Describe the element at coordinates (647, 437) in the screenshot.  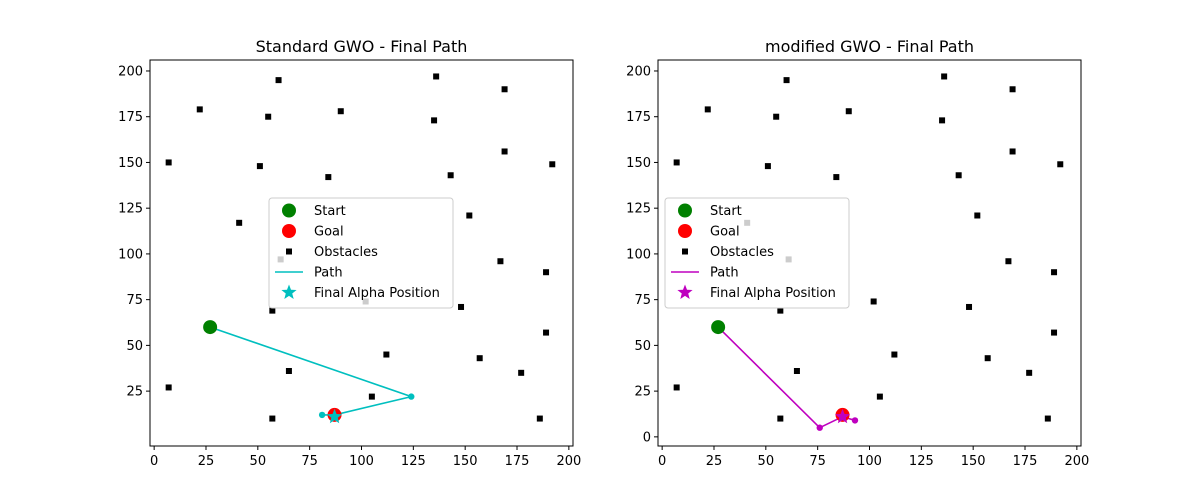
I see `y-tick-label: 0` at that location.